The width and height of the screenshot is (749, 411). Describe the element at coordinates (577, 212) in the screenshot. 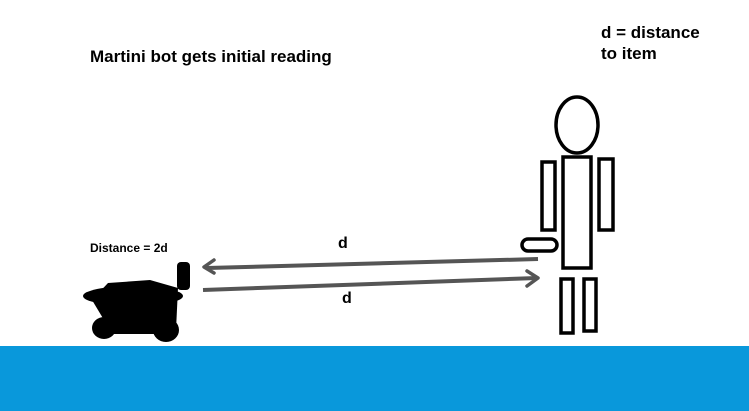

I see `person-body` at that location.